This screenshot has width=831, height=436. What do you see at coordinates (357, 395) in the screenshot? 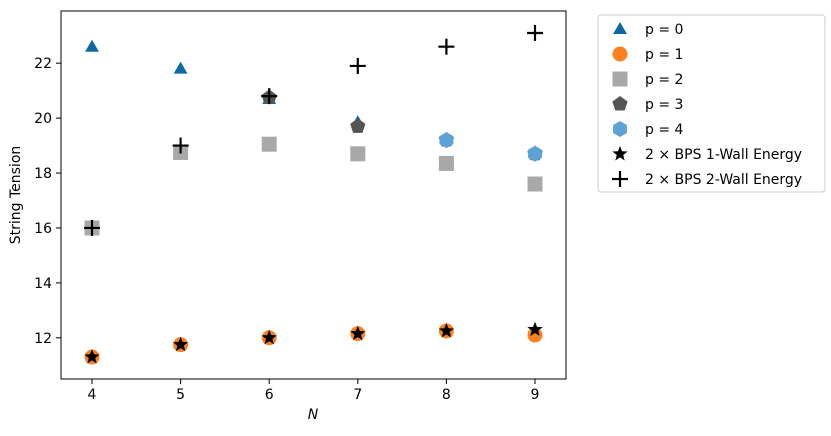
I see `x-tick-label: 7` at bounding box center [357, 395].